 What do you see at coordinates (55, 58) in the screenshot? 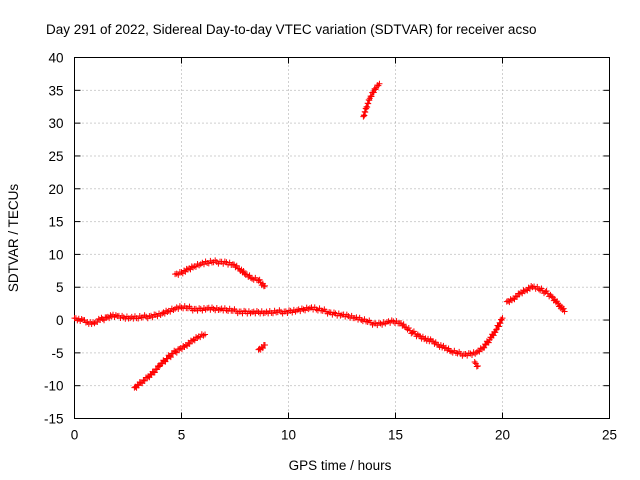
I see `y-tick-label: 40` at bounding box center [55, 58].